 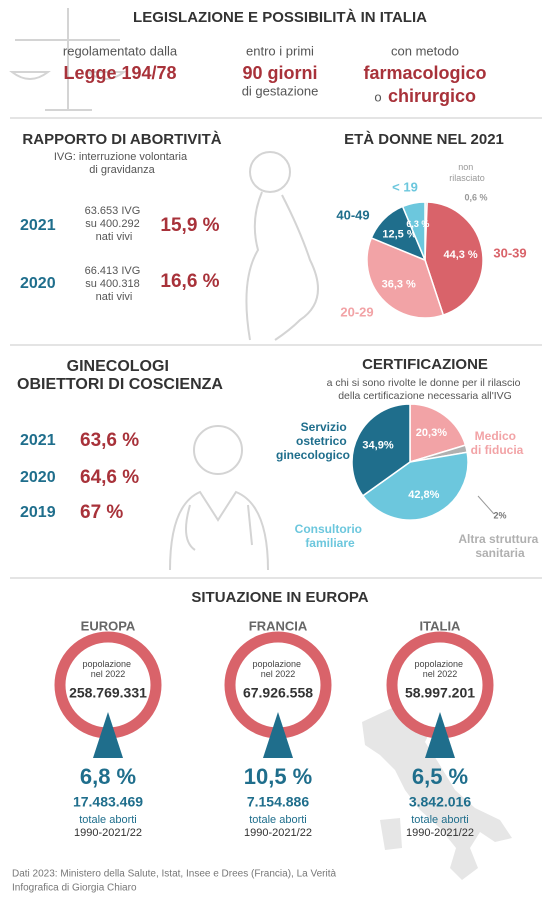 What do you see at coordinates (120, 366) in the screenshot?
I see `text-line: GINECOLOGI` at bounding box center [120, 366].